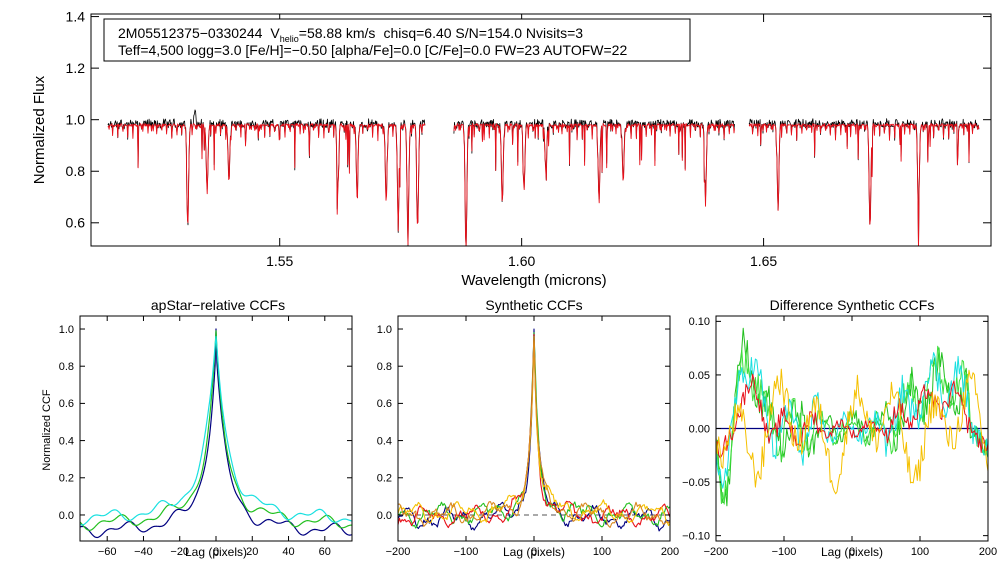 The height and width of the screenshot is (581, 1008). I want to click on velocity-value: =58.88 km/s, so click(337, 33).